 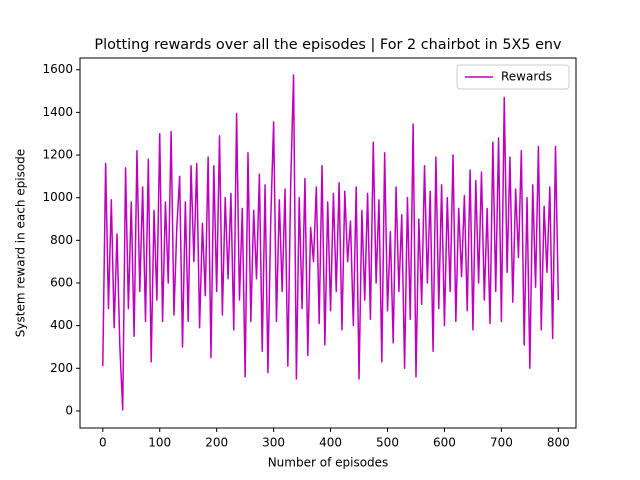 I want to click on y-tick-label: 0, so click(x=69, y=410).